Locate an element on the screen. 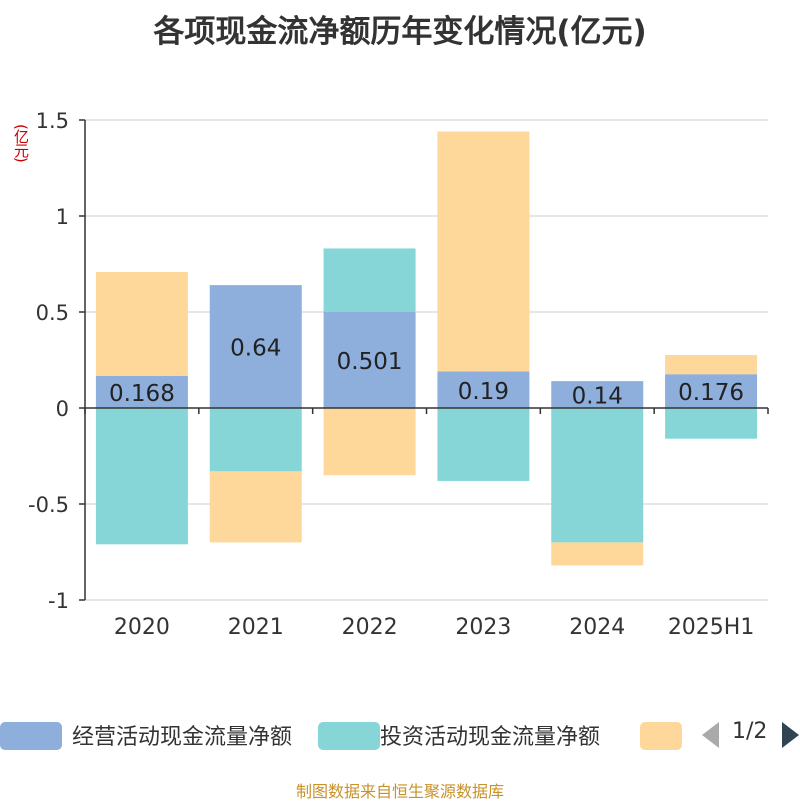 This screenshot has width=800, height=802. bar-data-label: 0.168 is located at coordinates (142, 394).